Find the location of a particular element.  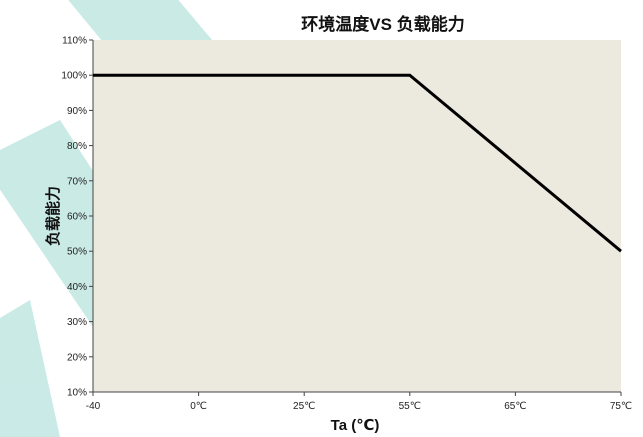

y-tick-label: 10% is located at coordinates (77, 393).